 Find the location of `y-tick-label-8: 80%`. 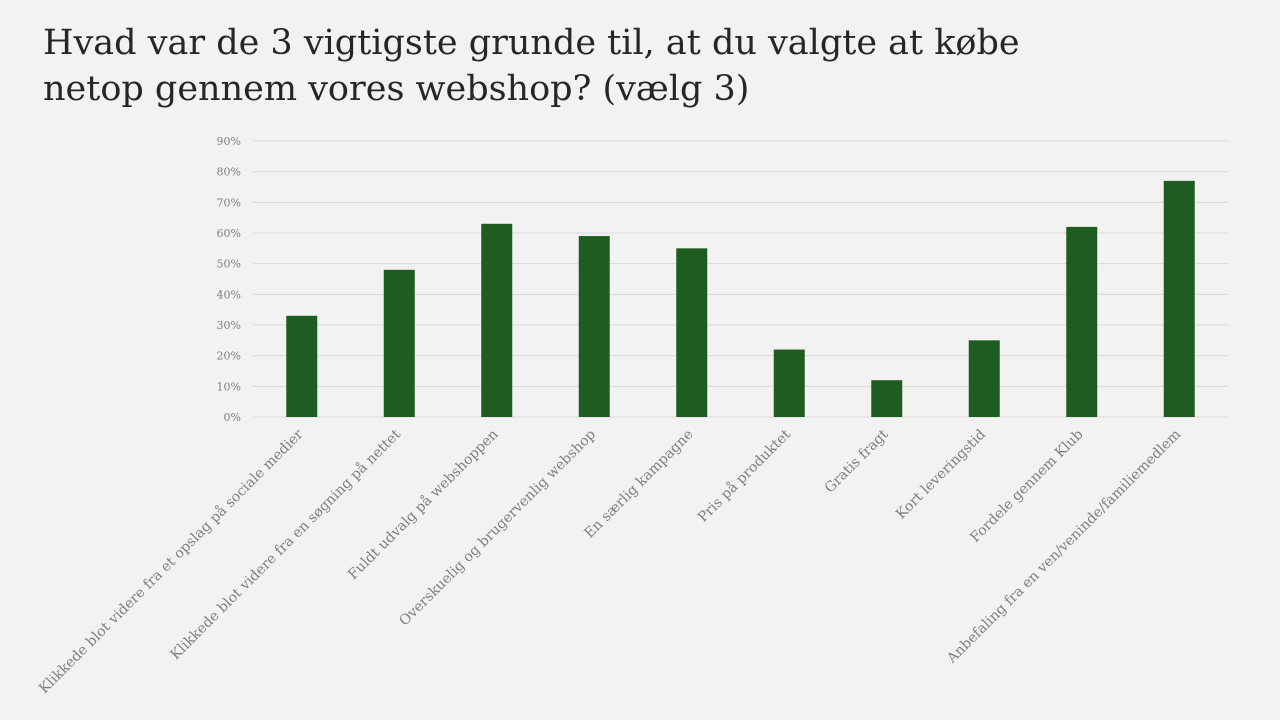

y-tick-label-8: 80% is located at coordinates (229, 172).